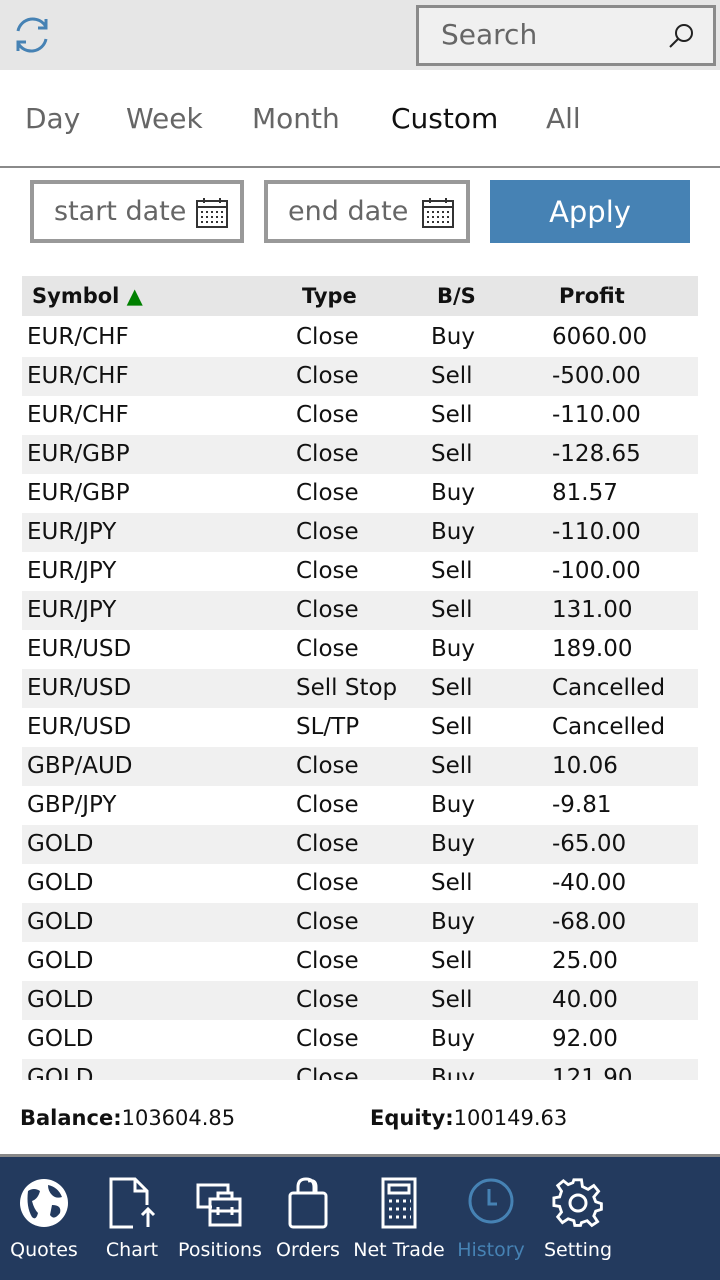 The height and width of the screenshot is (1280, 720). I want to click on nav-positions: Positions, so click(220, 1218).